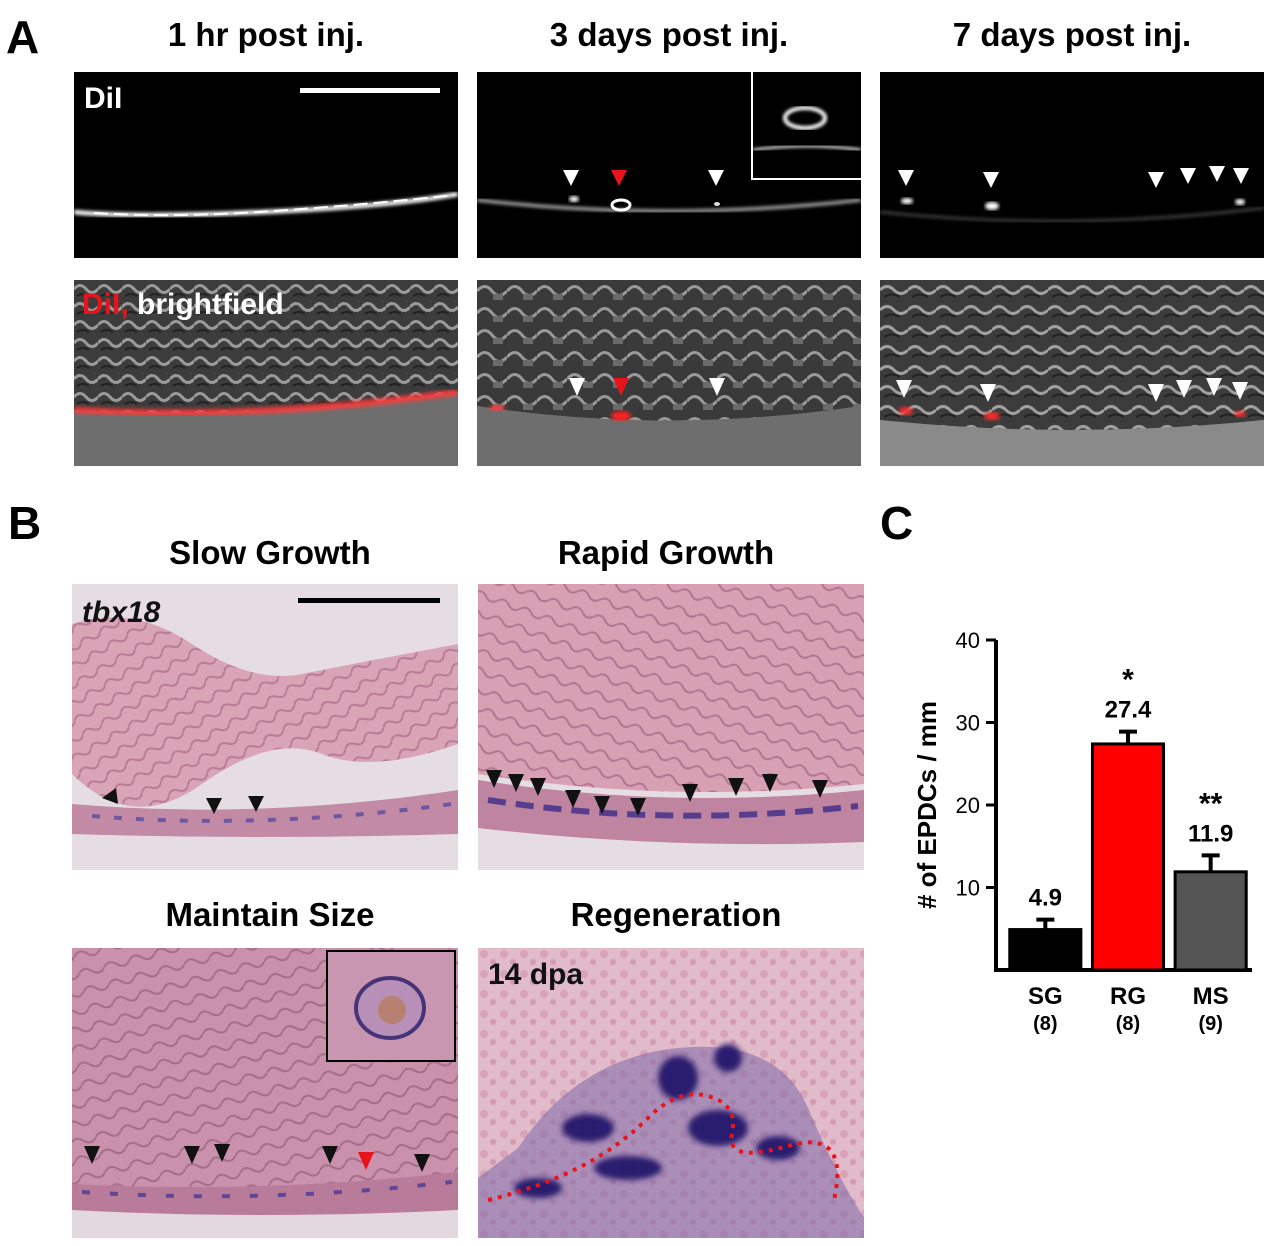 This screenshot has height=1246, width=1280. I want to click on category-label: SG, so click(1045, 996).